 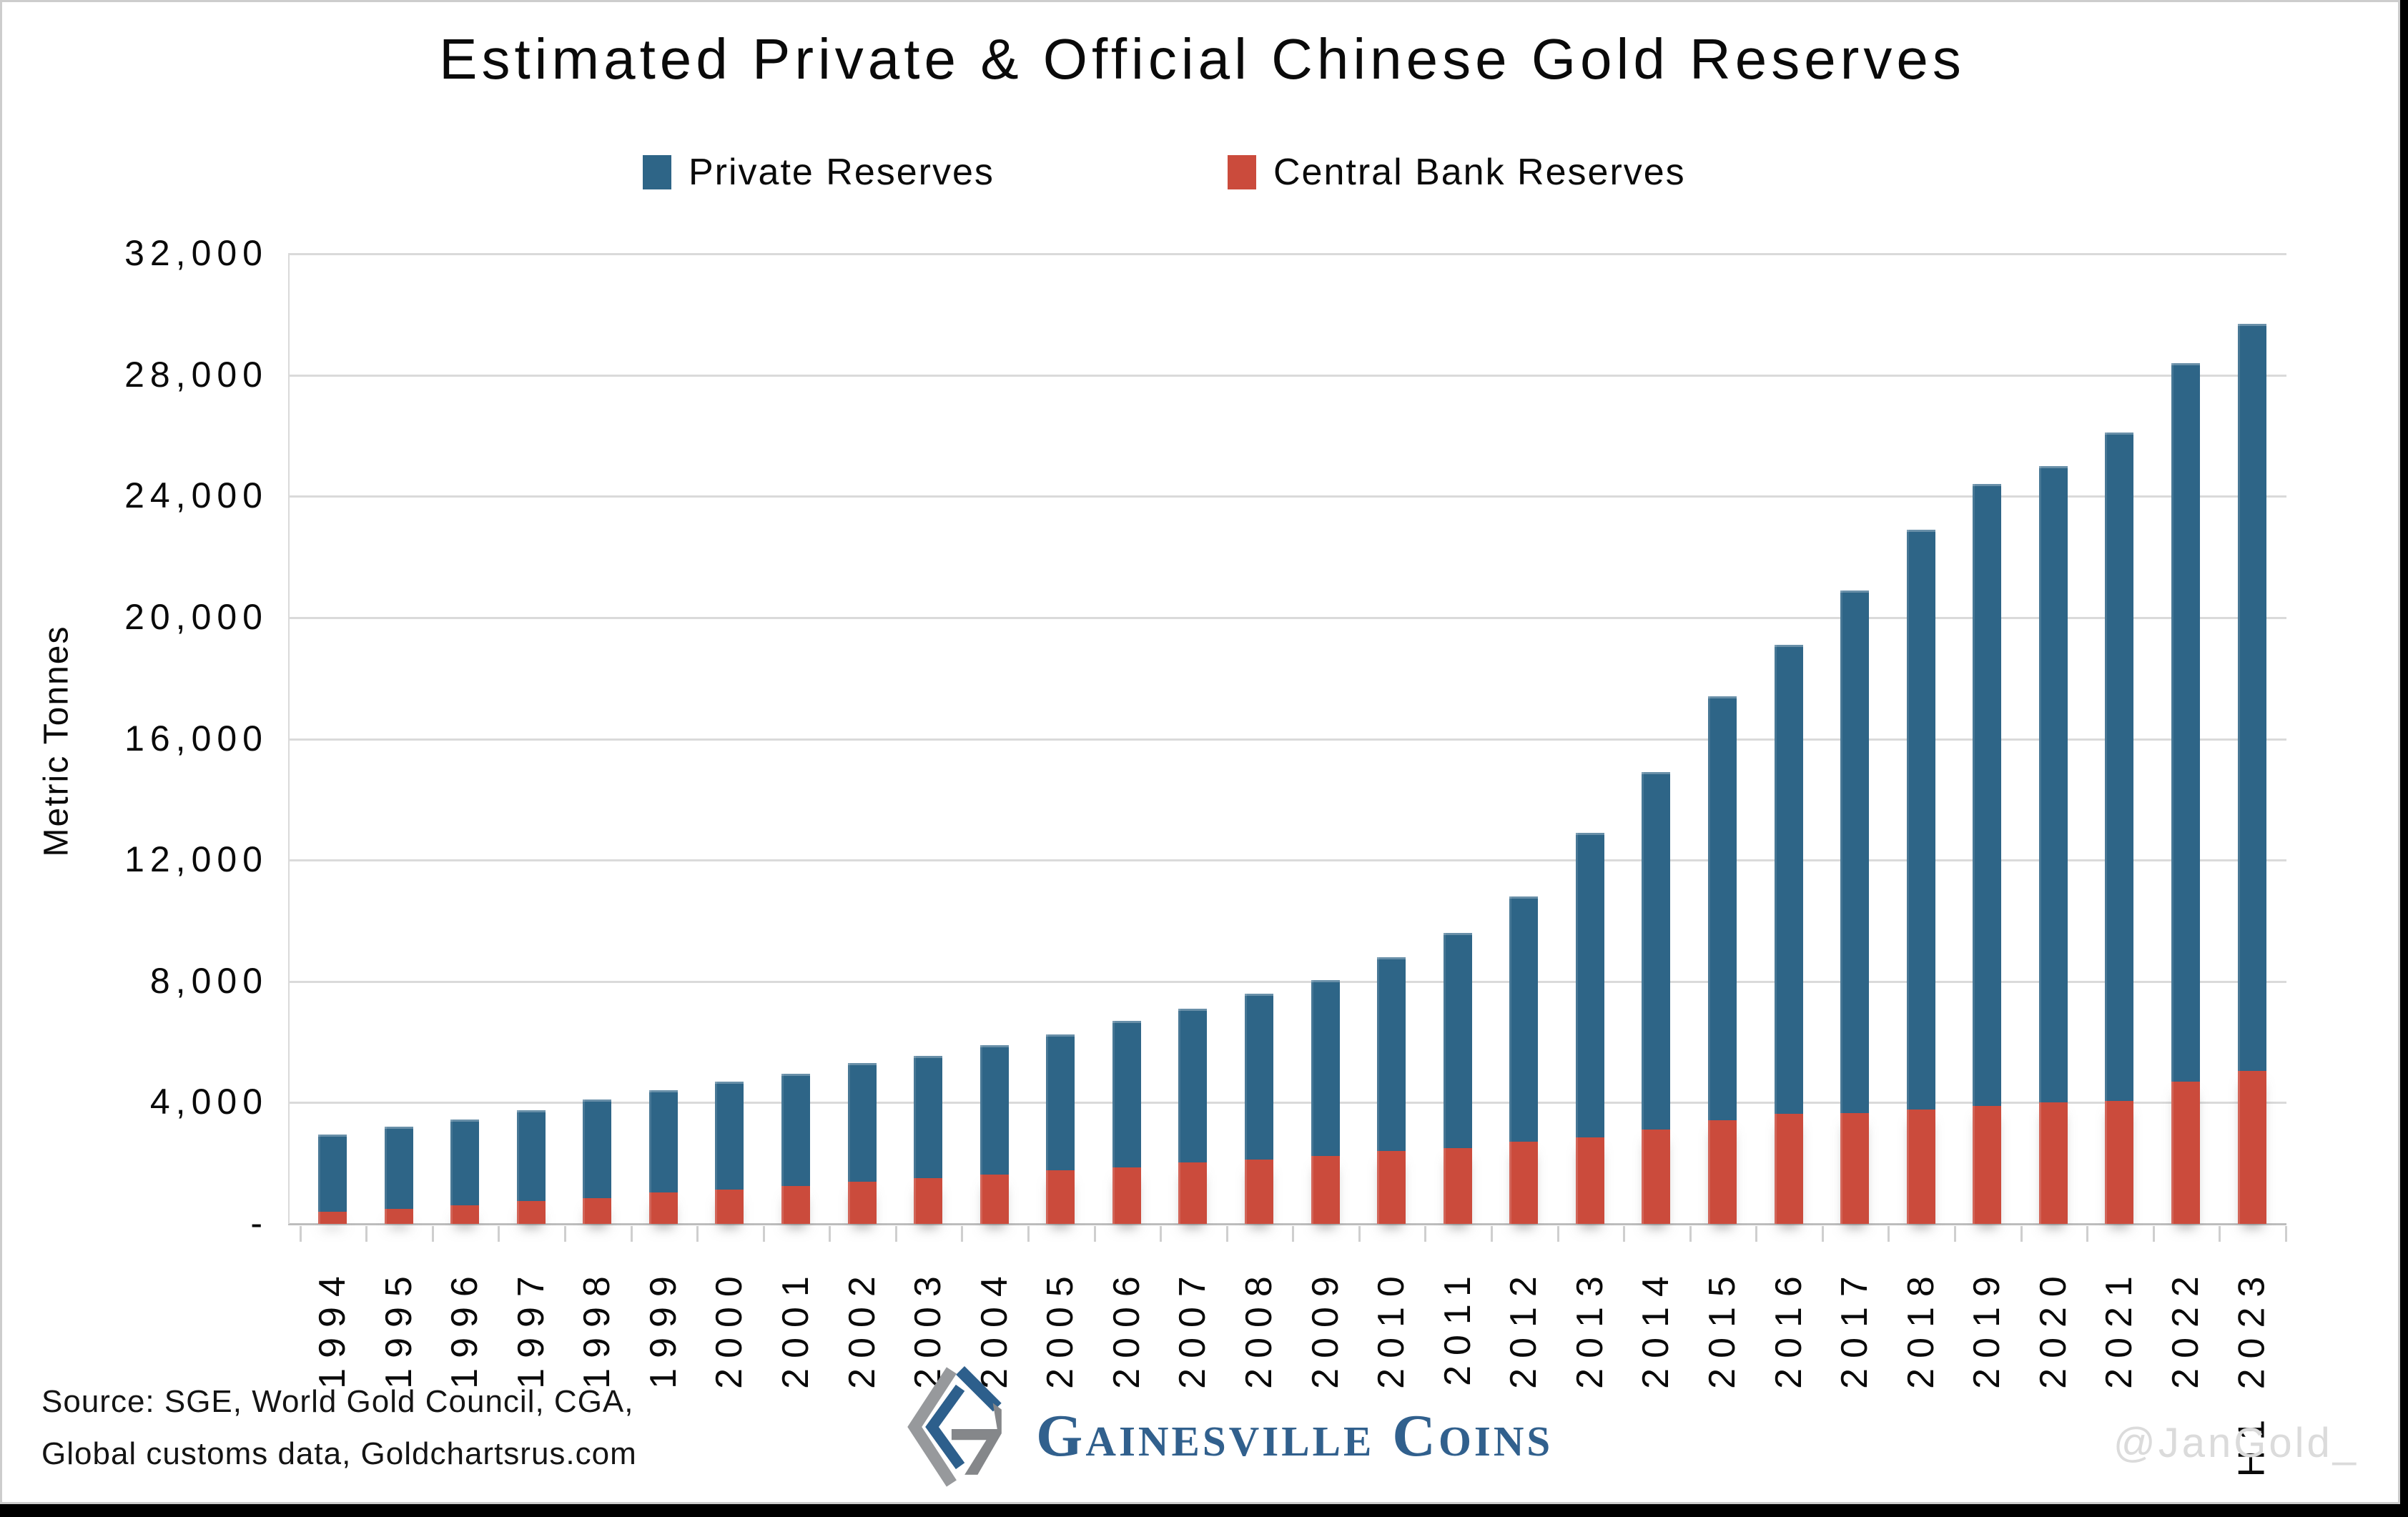 I want to click on x-tick-label: 1996, so click(x=464, y=1327).